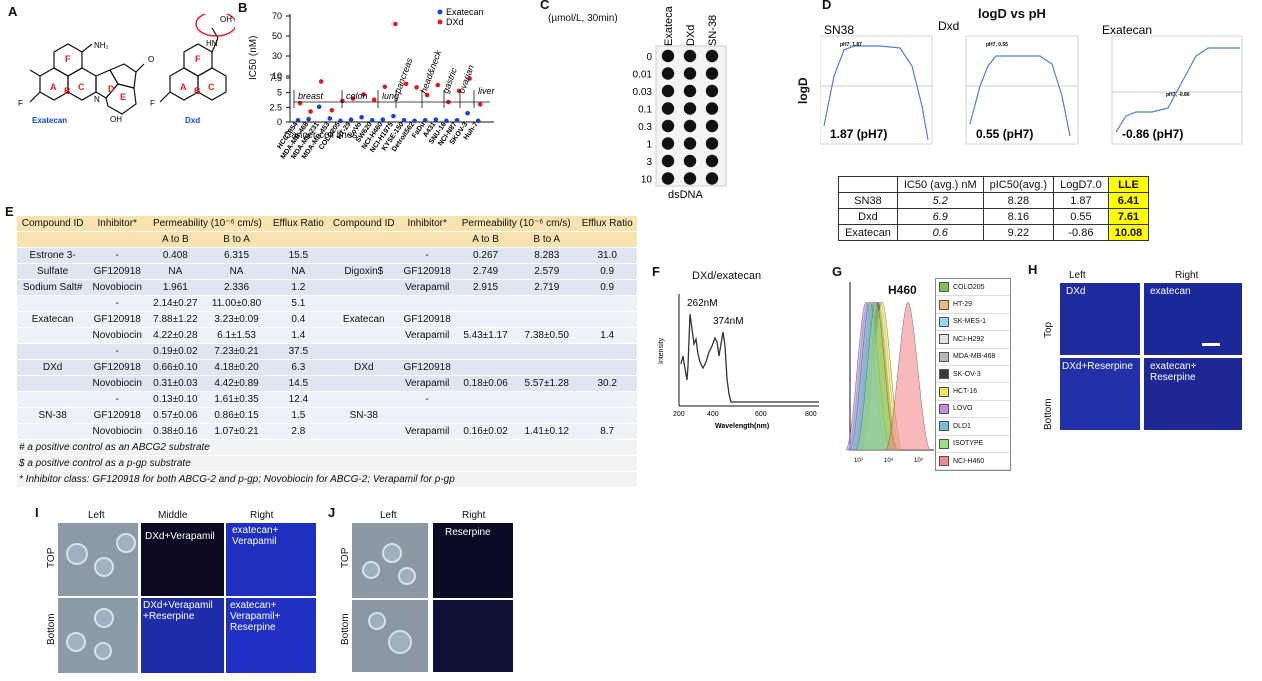 The height and width of the screenshot is (681, 1262). What do you see at coordinates (827, 6) in the screenshot?
I see `panel-label-d: D` at bounding box center [827, 6].